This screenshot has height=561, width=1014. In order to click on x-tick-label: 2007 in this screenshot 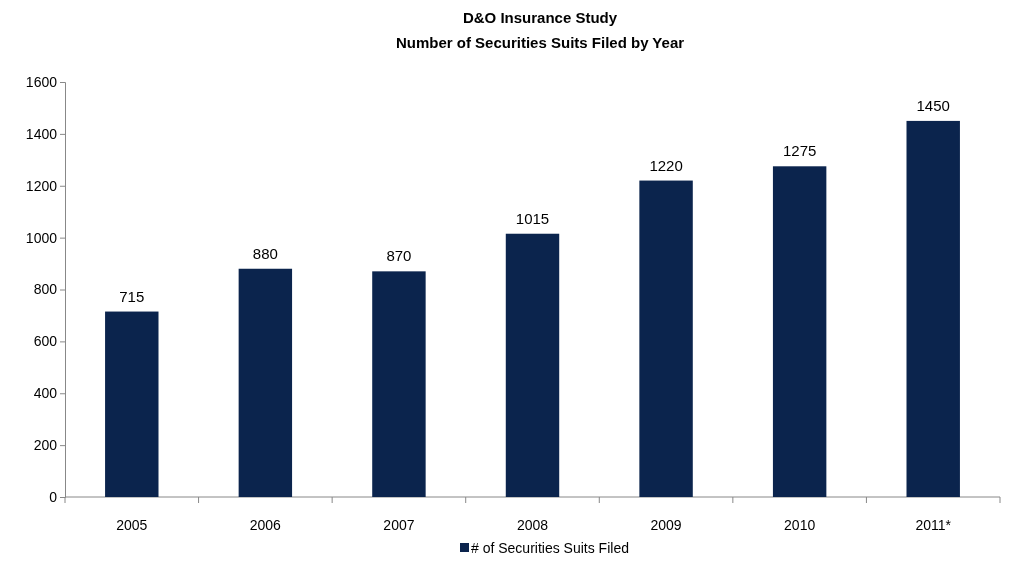, I will do `click(399, 525)`.